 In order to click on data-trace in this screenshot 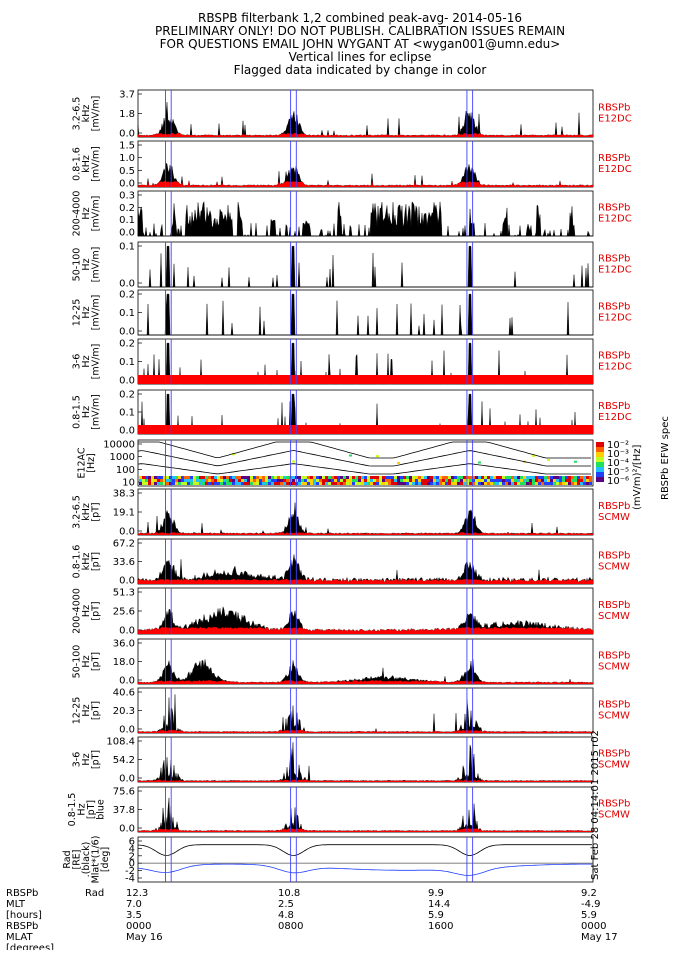, I will do `click(365, 267)`.